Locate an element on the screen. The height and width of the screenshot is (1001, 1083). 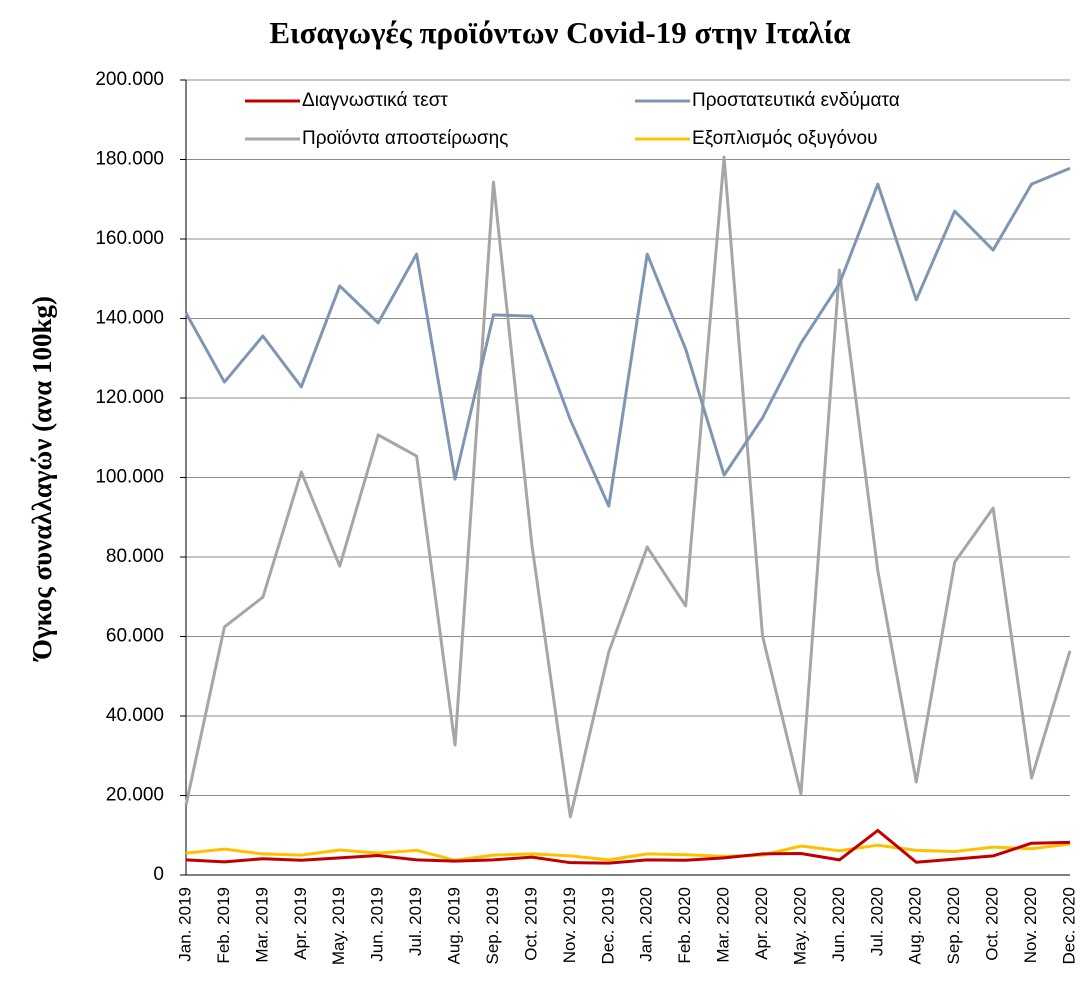
x-tick-label: Apr. 2020 is located at coordinates (761, 923).